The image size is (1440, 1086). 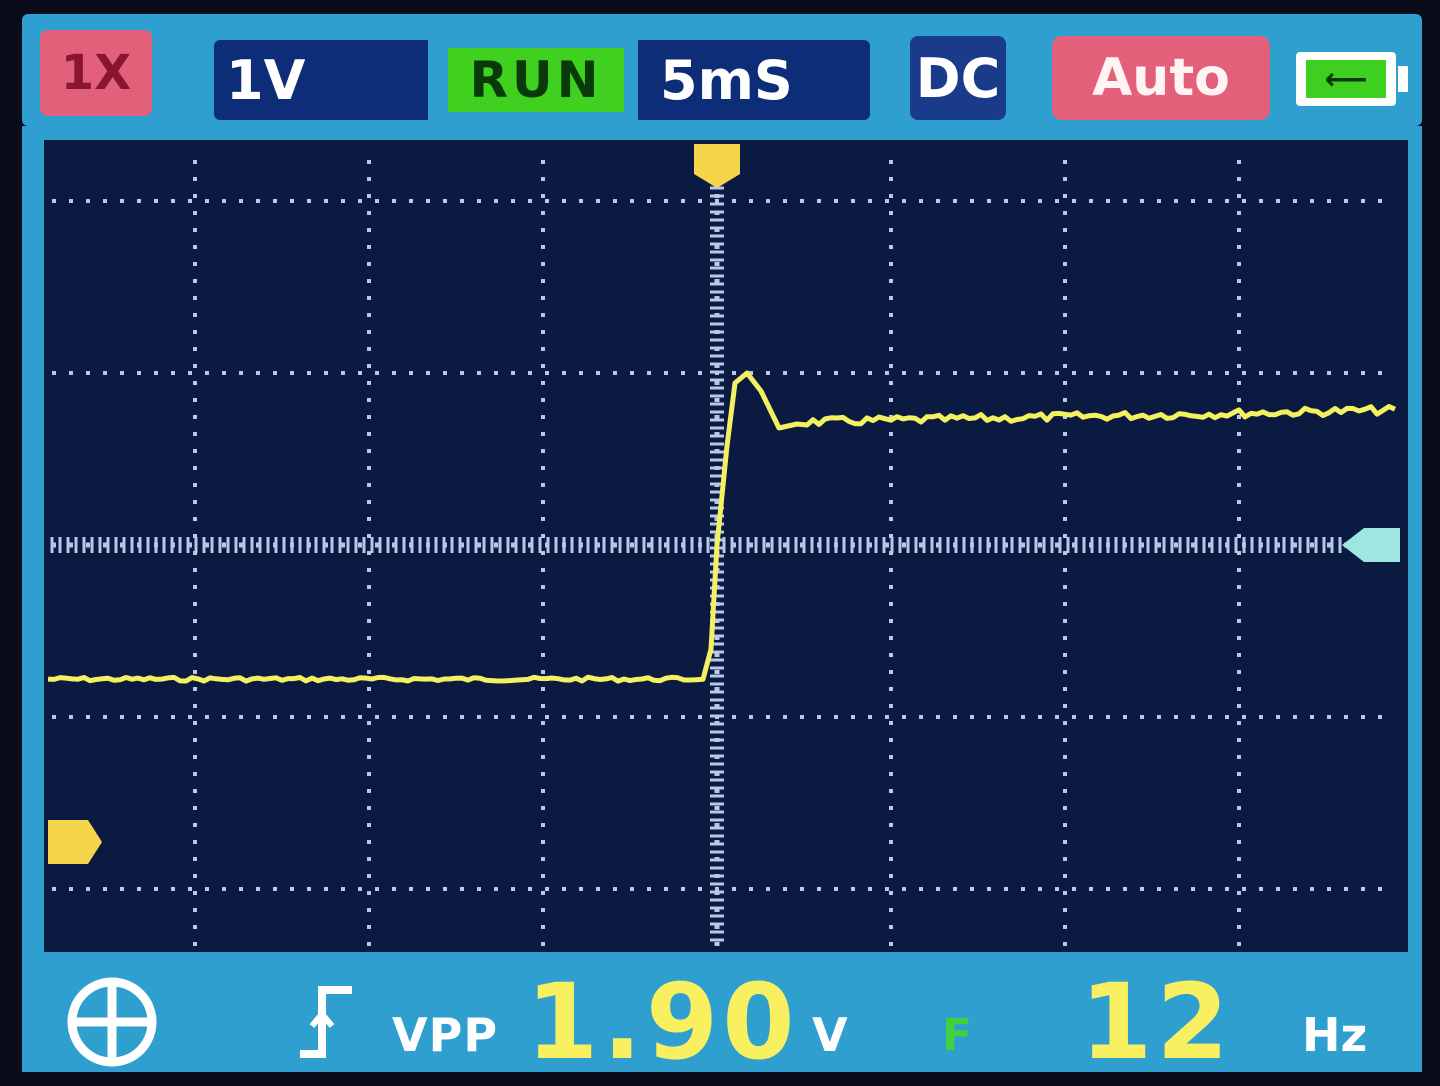 I want to click on crosshair-circle-icon, so click(x=112, y=1022).